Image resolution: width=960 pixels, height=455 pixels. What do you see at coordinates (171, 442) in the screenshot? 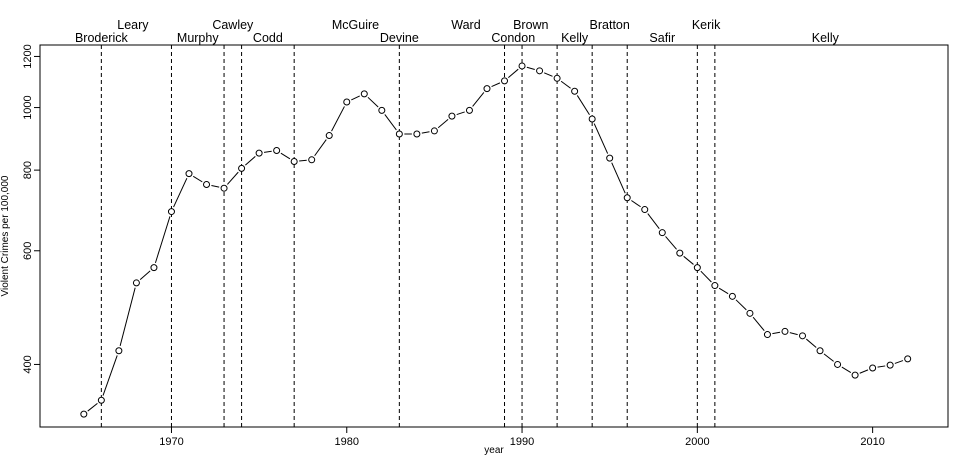
I see `x-tick-label: 1970` at bounding box center [171, 442].